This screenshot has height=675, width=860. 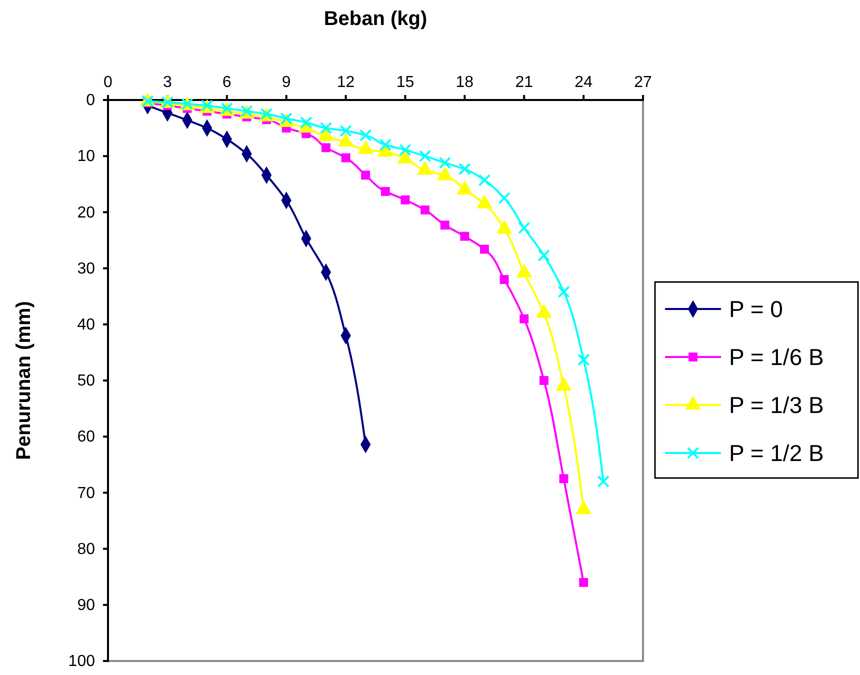 I want to click on y-tick-label: 20, so click(x=86, y=213).